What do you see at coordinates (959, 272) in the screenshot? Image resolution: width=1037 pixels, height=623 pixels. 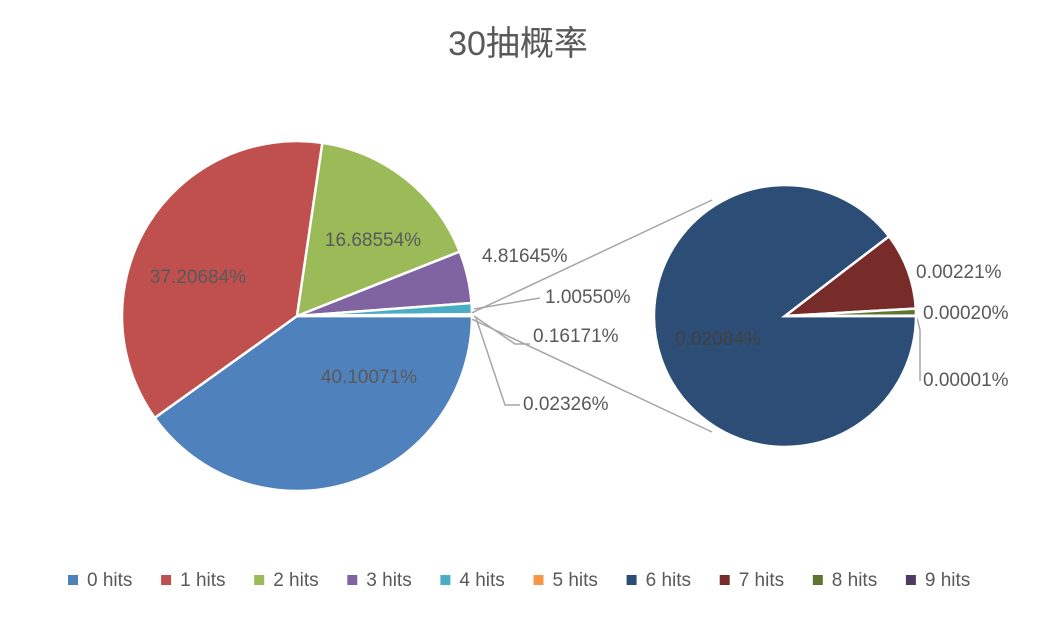 I see `data-label: 0.00221%` at bounding box center [959, 272].